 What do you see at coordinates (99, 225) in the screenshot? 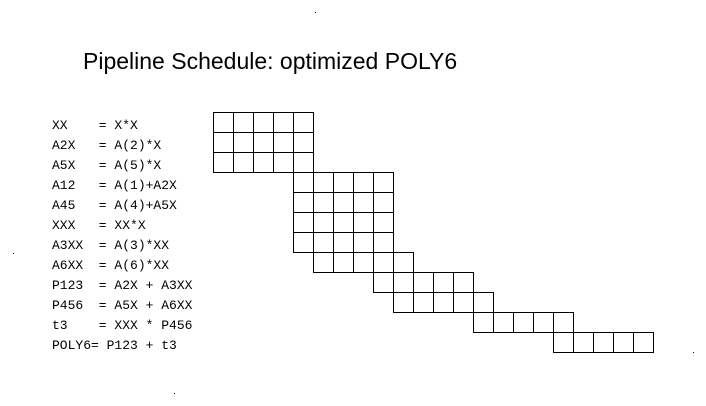
I see `instruction-line: XXX = XX*X` at bounding box center [99, 225].